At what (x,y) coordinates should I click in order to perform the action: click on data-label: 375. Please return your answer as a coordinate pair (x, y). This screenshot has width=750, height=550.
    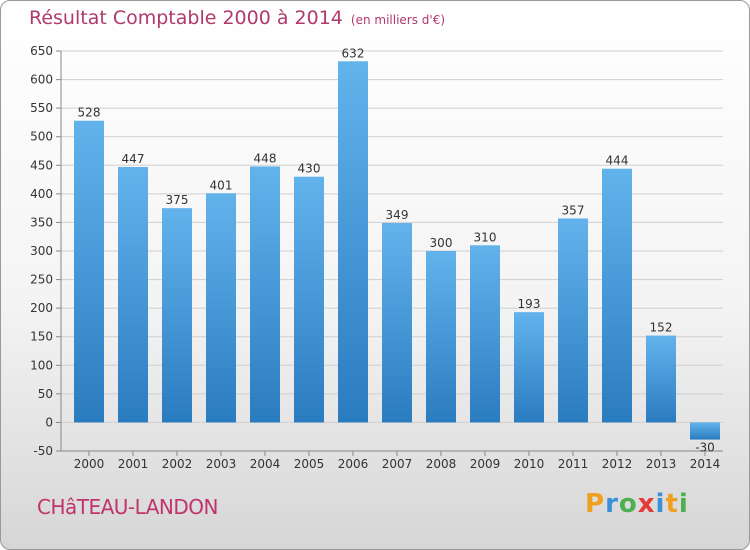
    Looking at the image, I should click on (177, 200).